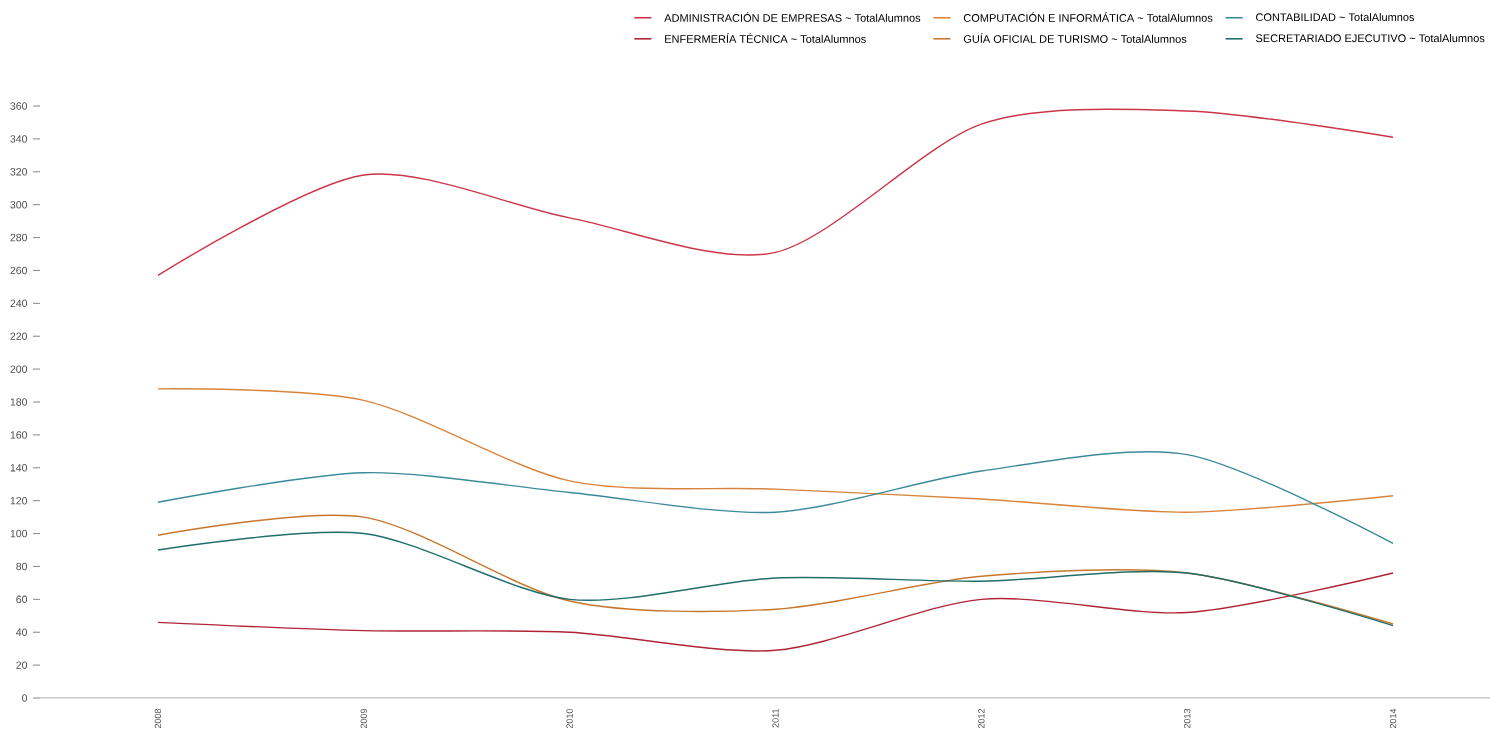 The width and height of the screenshot is (1490, 750). Describe the element at coordinates (1370, 38) in the screenshot. I see `legend-label: SECRETARIADO EJECUTIVO ~ TotalAlumnos` at that location.